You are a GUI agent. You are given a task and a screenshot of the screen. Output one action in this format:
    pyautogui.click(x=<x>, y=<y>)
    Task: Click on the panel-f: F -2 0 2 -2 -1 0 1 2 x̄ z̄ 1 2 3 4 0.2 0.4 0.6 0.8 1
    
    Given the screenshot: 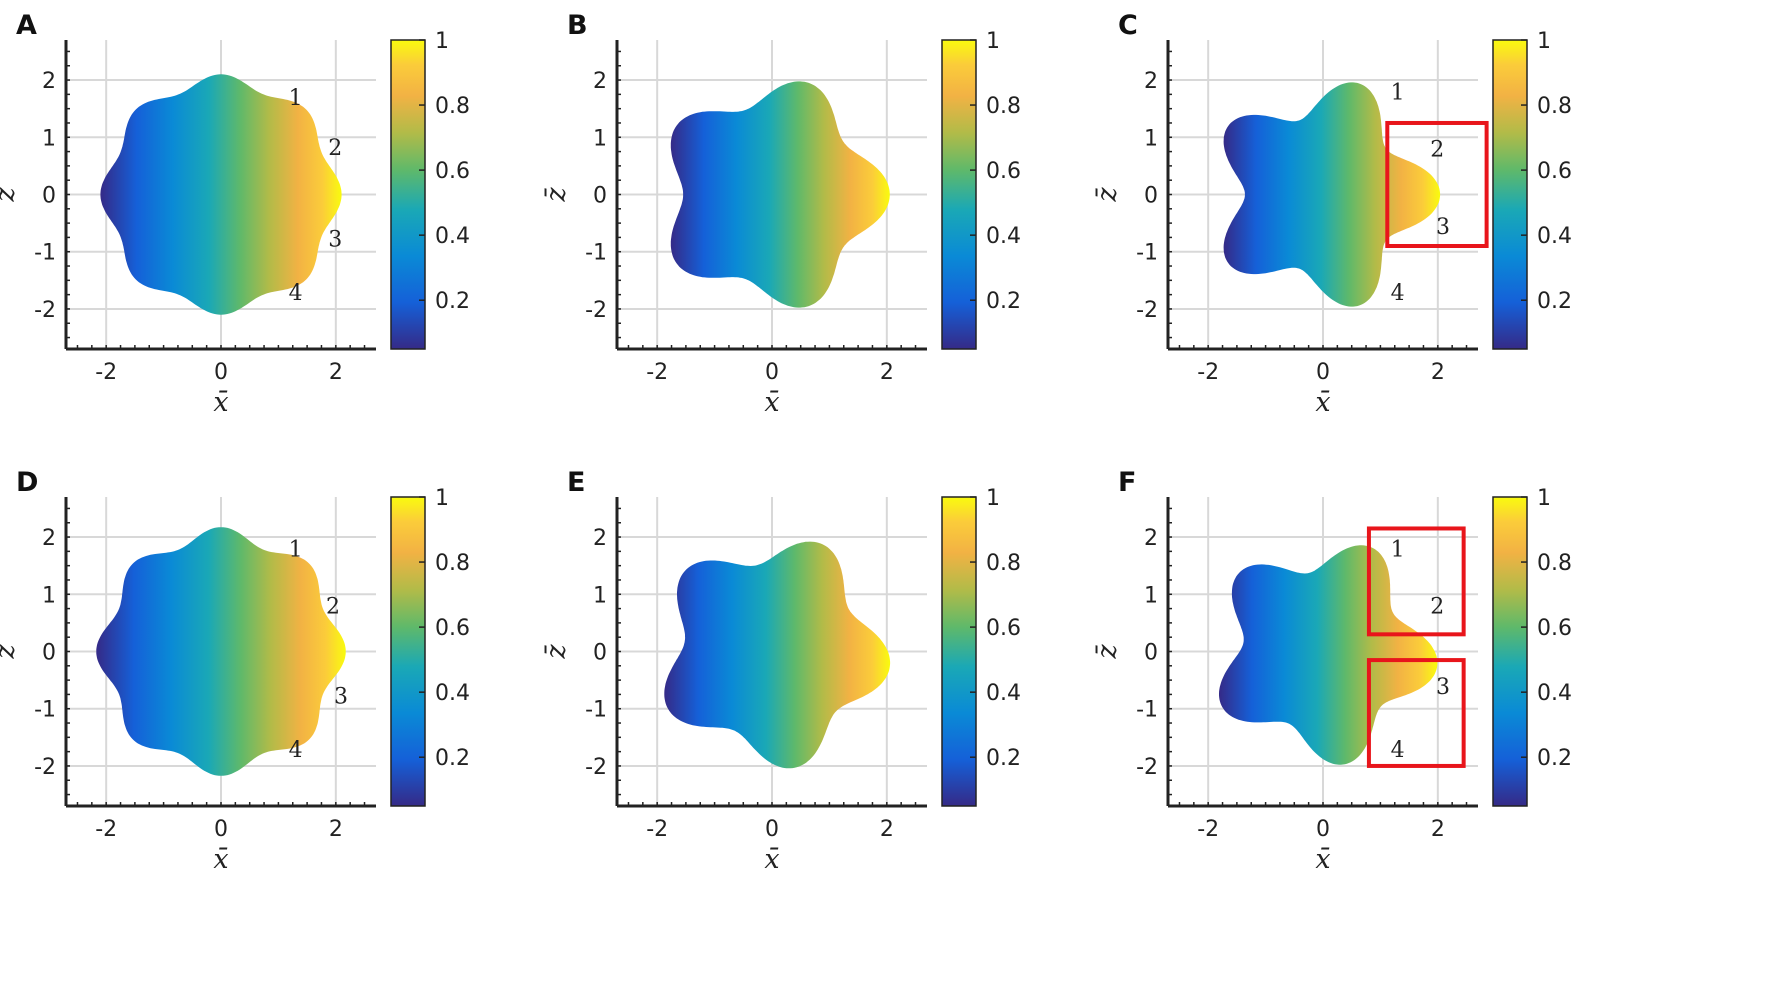 What is the action you would take?
    pyautogui.click(x=1332, y=671)
    